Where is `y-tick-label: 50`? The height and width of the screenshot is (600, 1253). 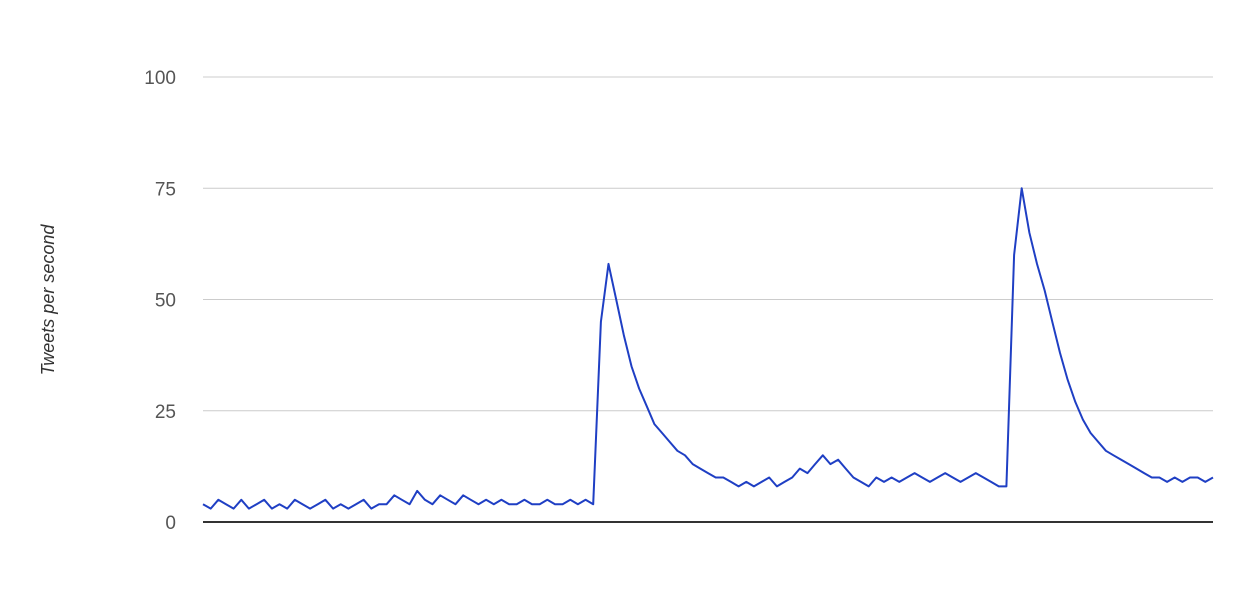
y-tick-label: 50 is located at coordinates (165, 301).